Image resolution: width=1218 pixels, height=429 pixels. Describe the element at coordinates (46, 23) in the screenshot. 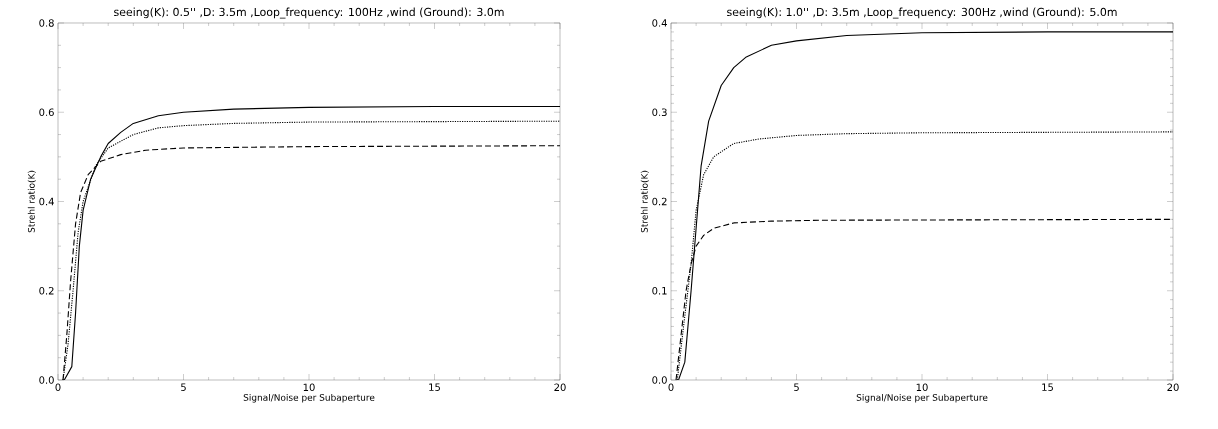

I see `y-tick-label: 0.8` at that location.